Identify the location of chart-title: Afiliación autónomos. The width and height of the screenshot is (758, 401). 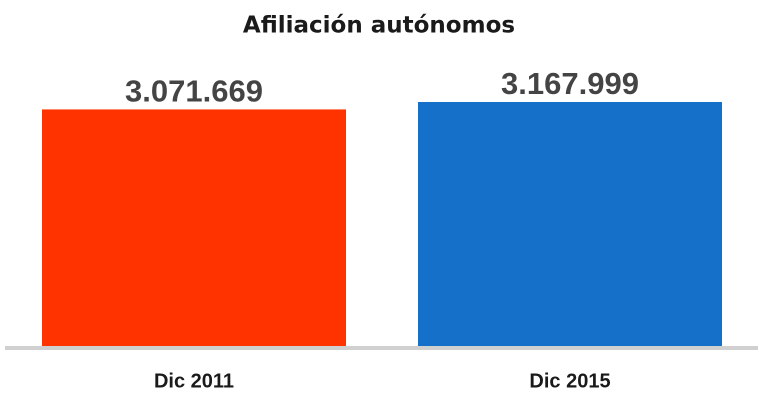
(379, 26).